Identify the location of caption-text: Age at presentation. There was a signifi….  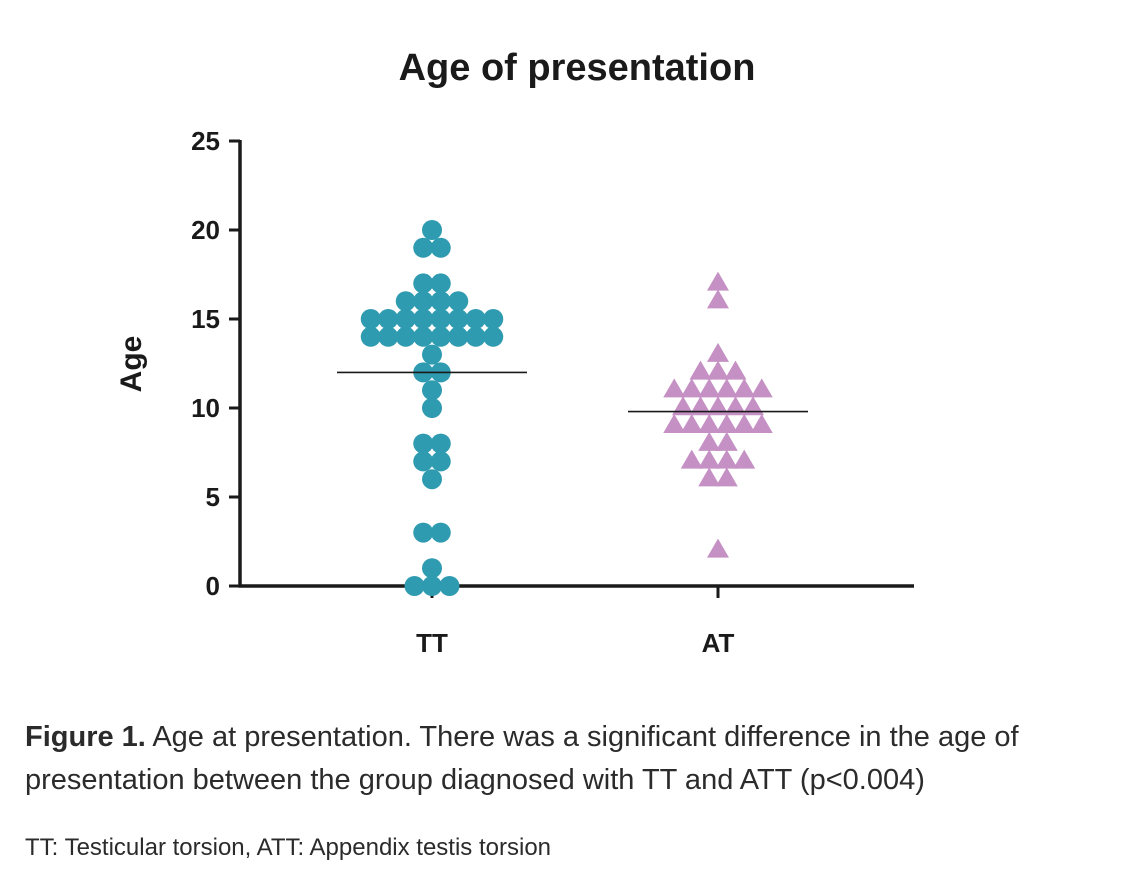
(522, 758).